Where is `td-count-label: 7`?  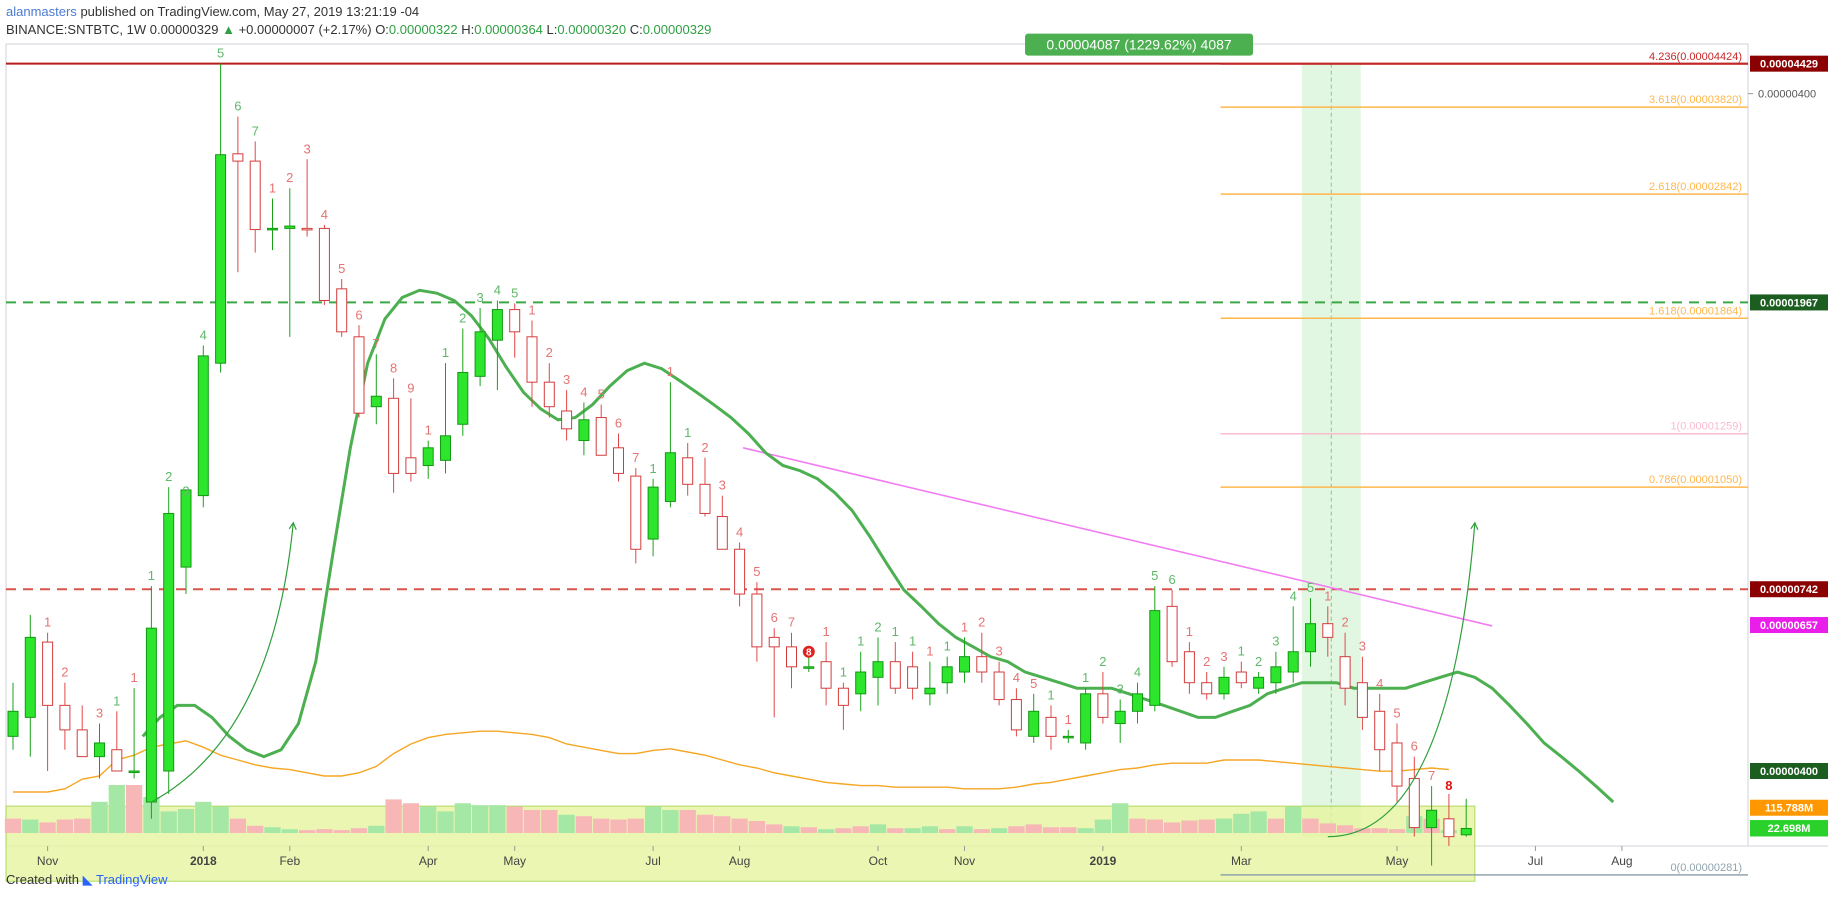
td-count-label: 7 is located at coordinates (635, 457).